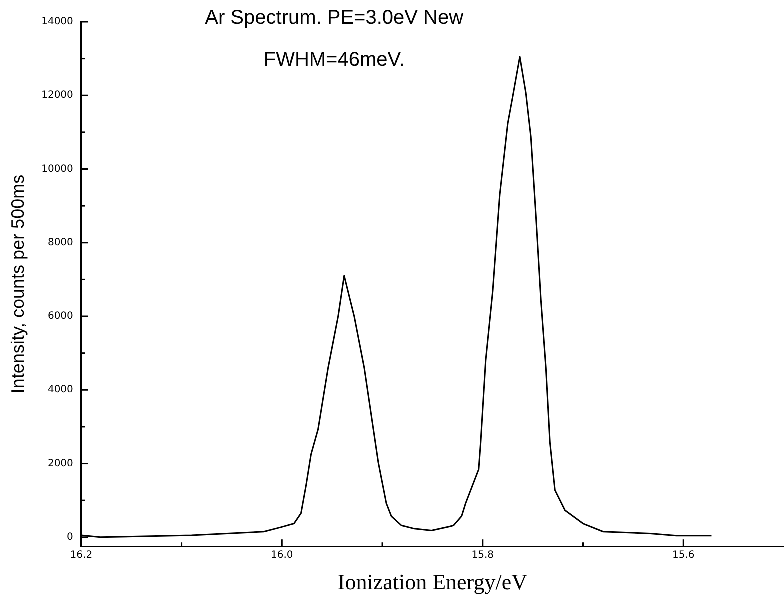  Describe the element at coordinates (334, 60) in the screenshot. I see `text: FWHM=46meV.` at that location.